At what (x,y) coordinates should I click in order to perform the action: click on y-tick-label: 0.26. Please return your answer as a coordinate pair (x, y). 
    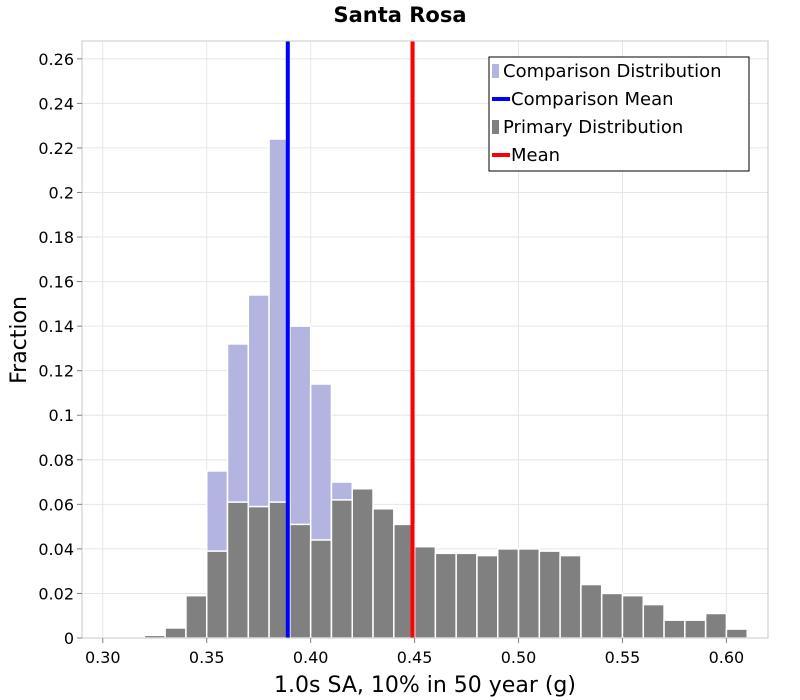
    Looking at the image, I should click on (56, 59).